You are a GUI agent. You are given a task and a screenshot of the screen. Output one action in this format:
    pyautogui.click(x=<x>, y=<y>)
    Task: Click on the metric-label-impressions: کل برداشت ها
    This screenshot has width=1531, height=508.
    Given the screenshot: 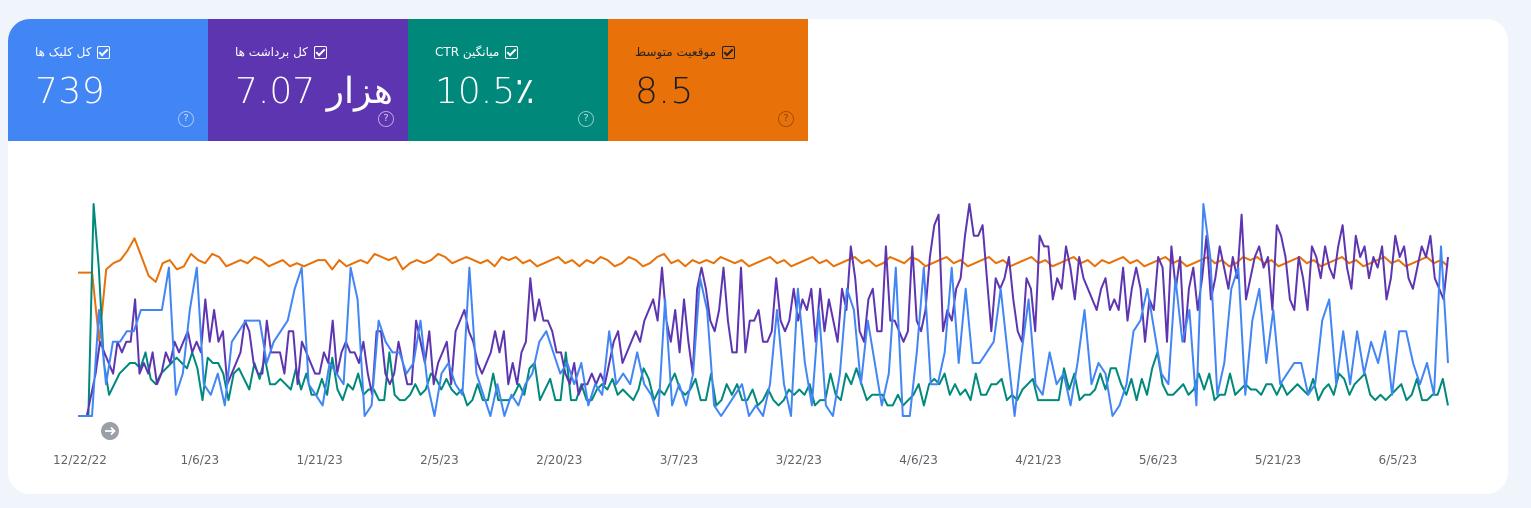 What is the action you would take?
    pyautogui.click(x=271, y=52)
    